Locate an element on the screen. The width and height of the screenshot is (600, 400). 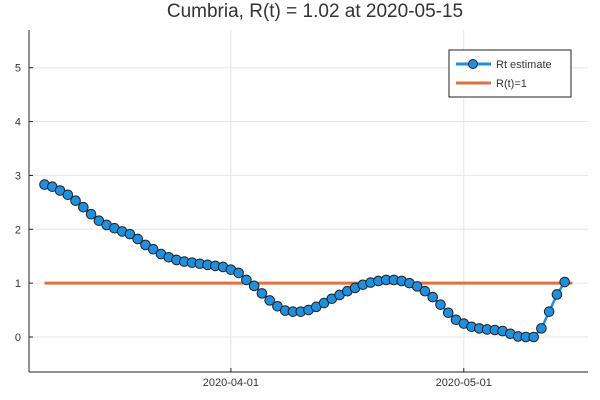
legend: Rt estimate R(t)=1 is located at coordinates (510, 73).